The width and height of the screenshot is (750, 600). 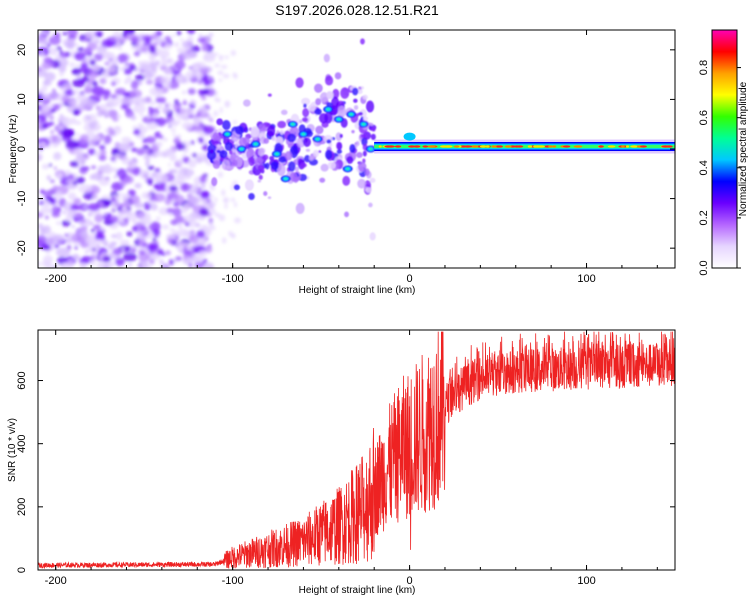 I want to click on colorbar-tick-label: 0.6, so click(x=704, y=117).